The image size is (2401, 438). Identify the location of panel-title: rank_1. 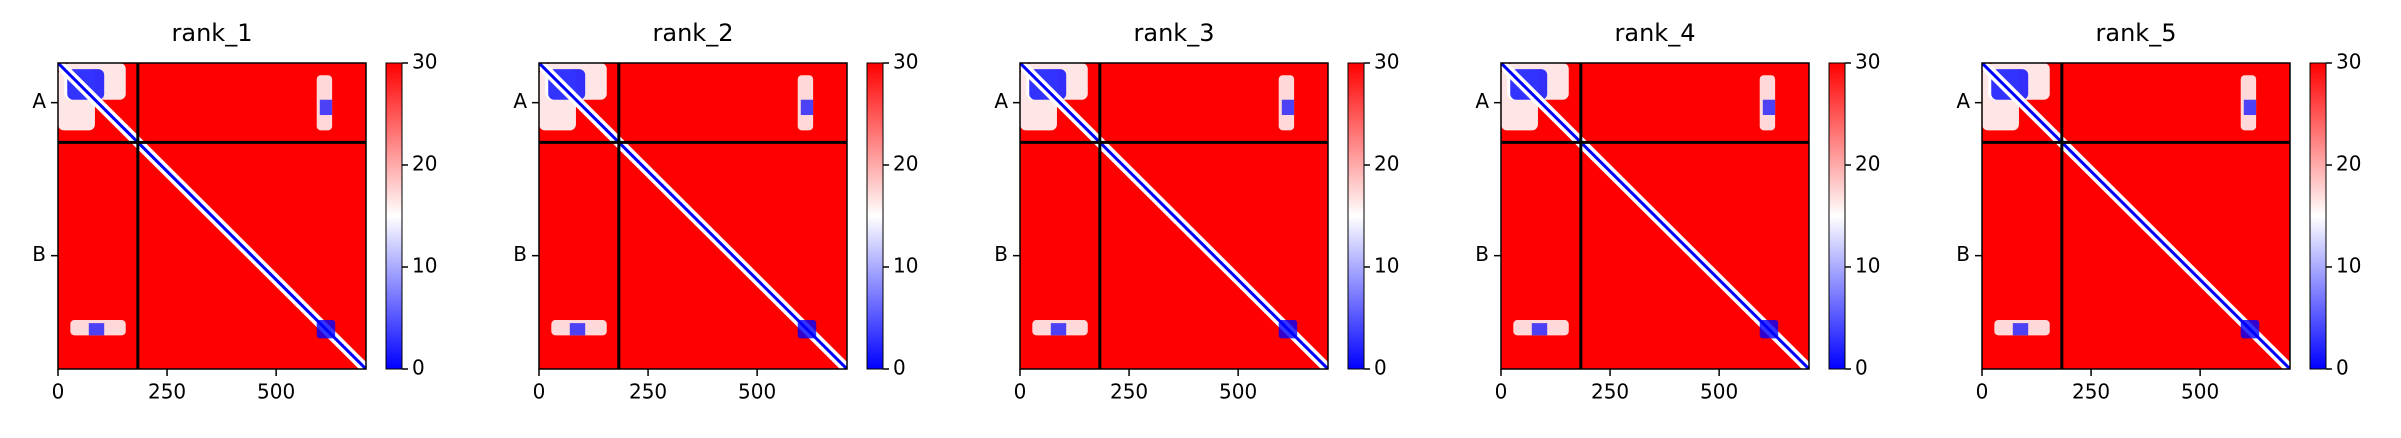
(212, 33).